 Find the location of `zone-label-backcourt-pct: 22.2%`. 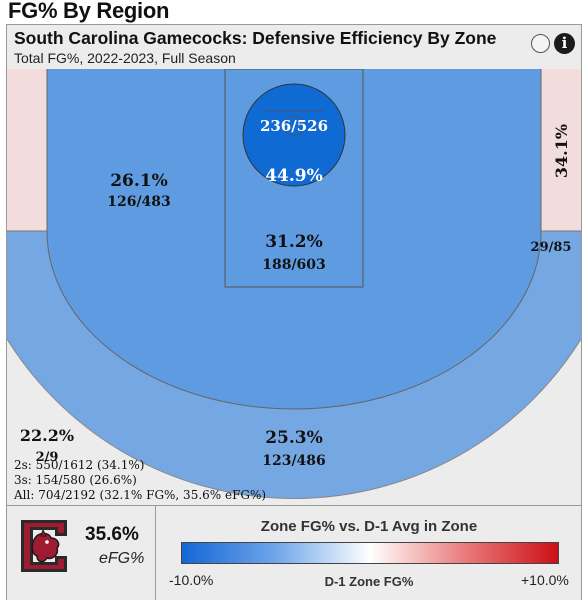

zone-label-backcourt-pct: 22.2% is located at coordinates (47, 435).